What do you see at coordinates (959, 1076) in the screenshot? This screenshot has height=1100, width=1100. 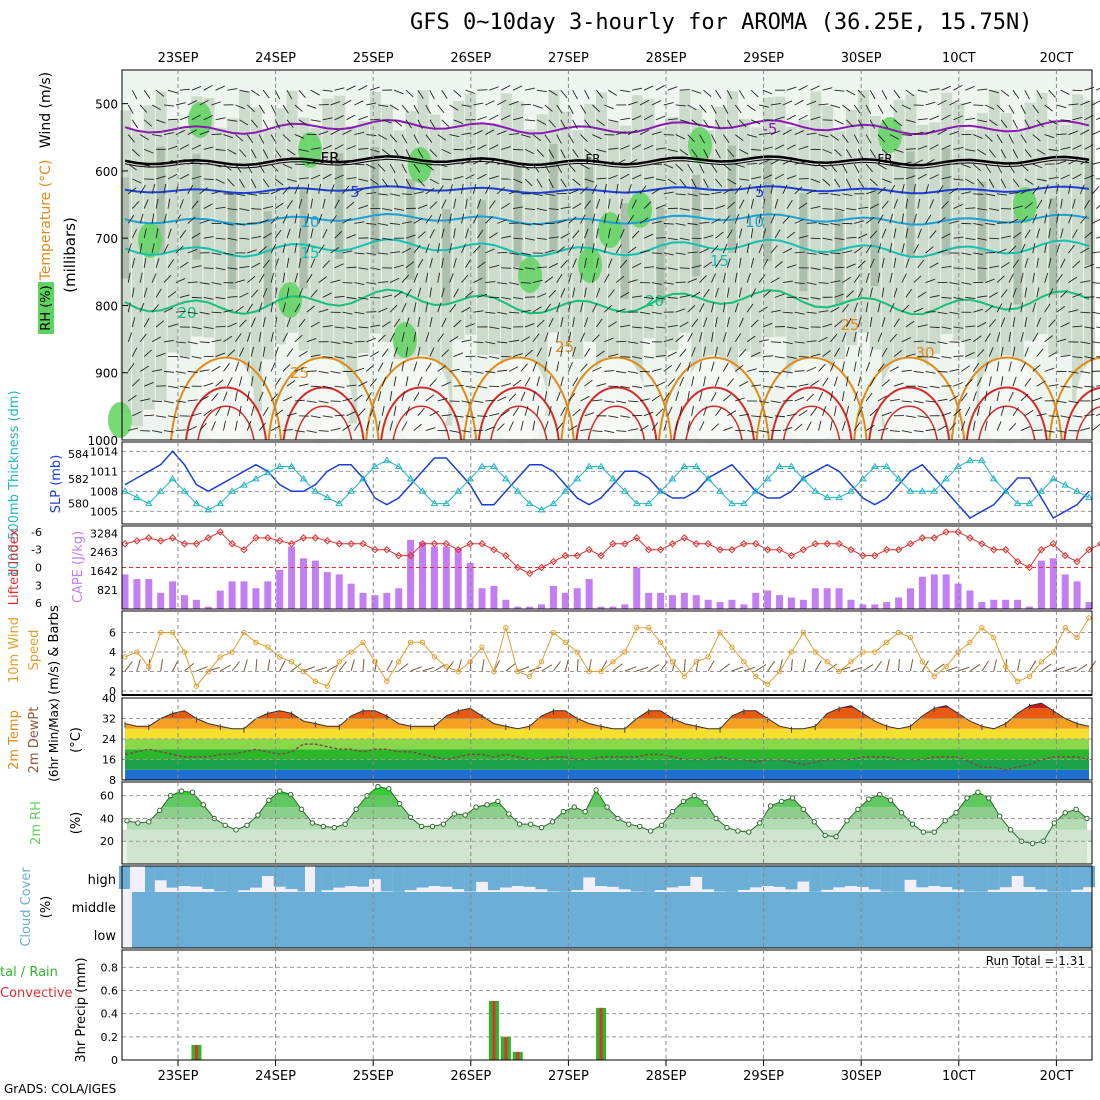 I see `date-label-bottom: 10CT` at bounding box center [959, 1076].